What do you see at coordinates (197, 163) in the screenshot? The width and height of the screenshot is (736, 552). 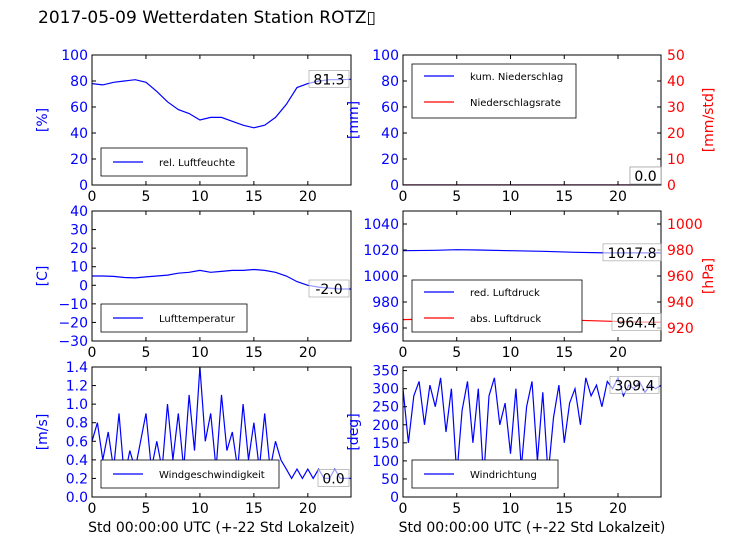 I see `legend-label: rel. Luftfeuchte` at bounding box center [197, 163].